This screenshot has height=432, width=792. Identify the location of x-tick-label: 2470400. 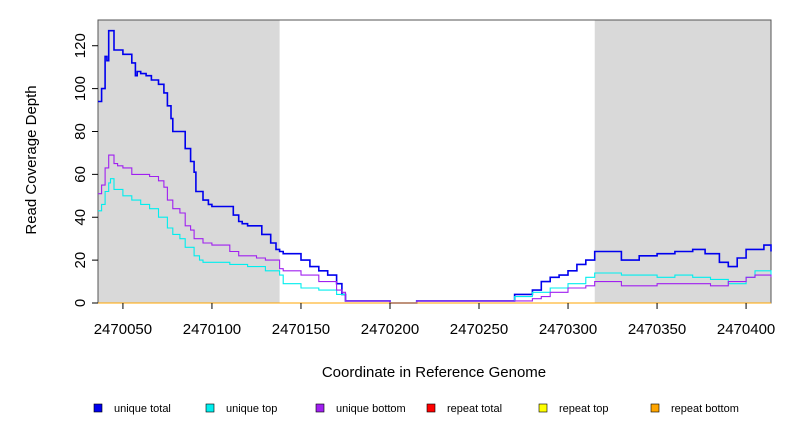
(746, 329).